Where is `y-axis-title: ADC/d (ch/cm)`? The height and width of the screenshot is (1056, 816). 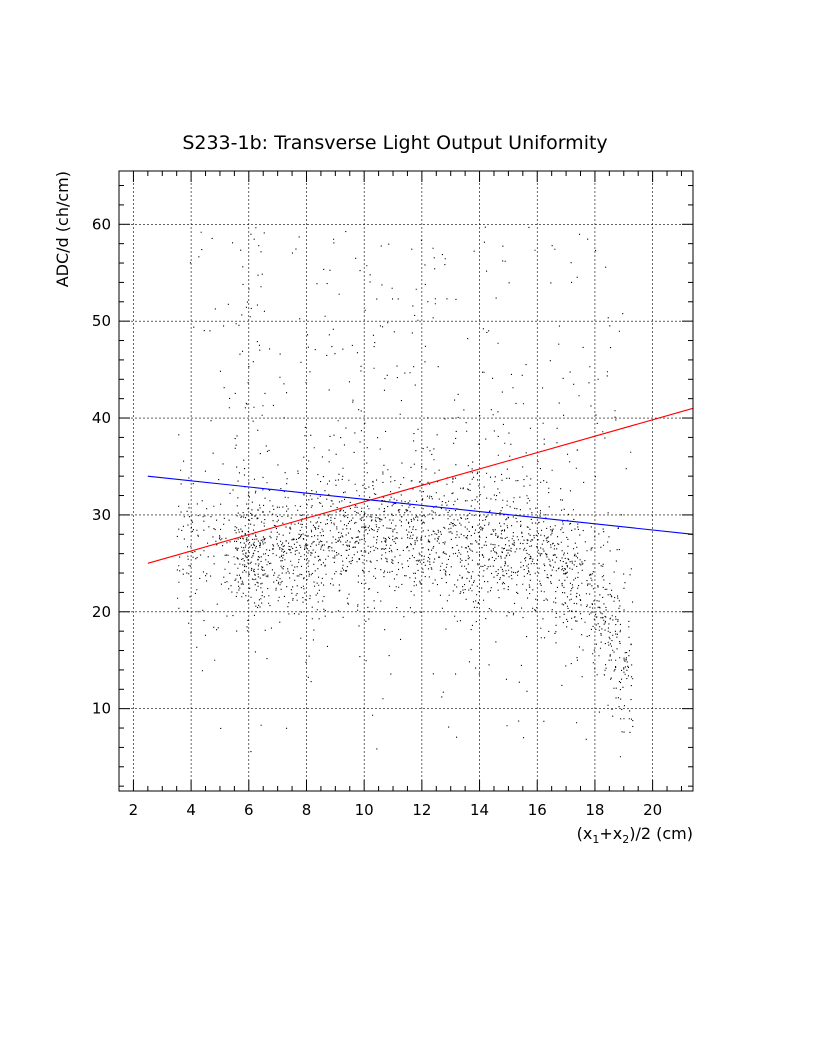
y-axis-title: ADC/d (ch/cm) is located at coordinates (62, 229).